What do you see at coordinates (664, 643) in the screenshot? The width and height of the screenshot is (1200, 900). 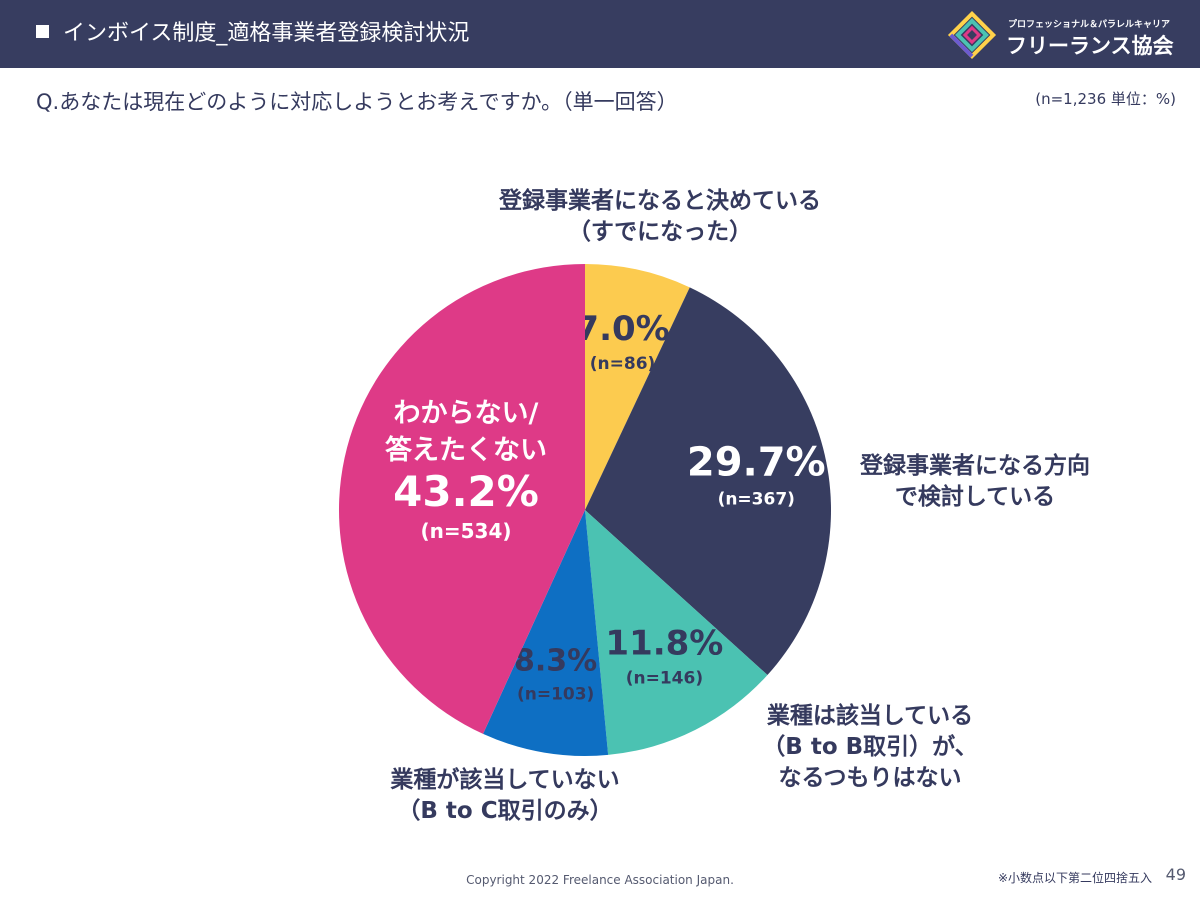 I see `slice-percent-label: 11.8%` at bounding box center [664, 643].